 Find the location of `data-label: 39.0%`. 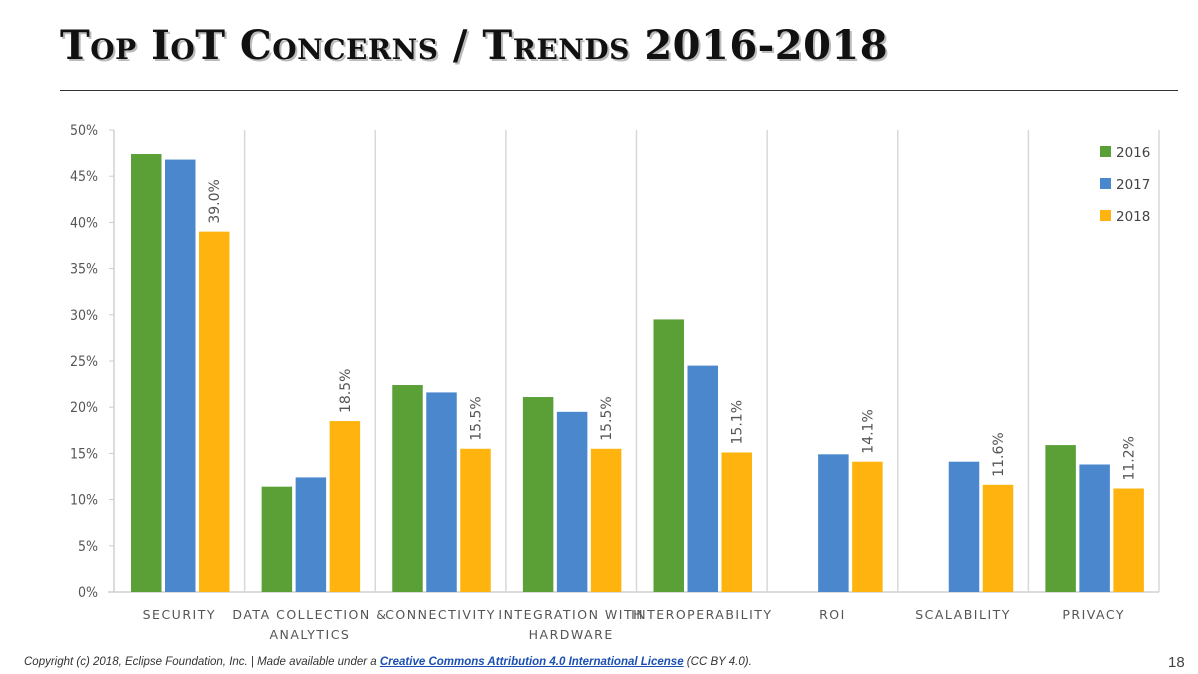

data-label: 39.0% is located at coordinates (215, 201).